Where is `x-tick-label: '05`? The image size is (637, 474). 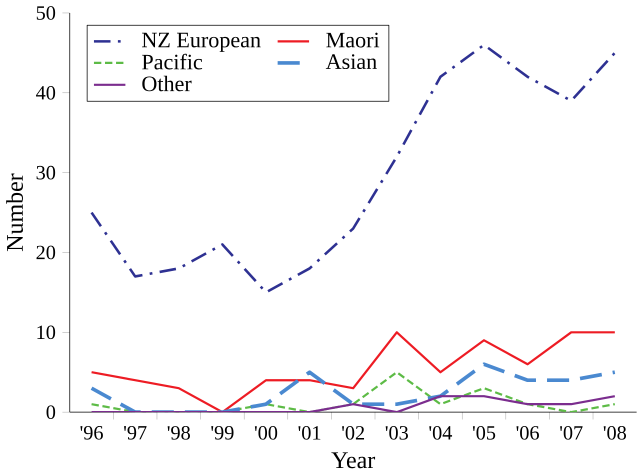 x-tick-label: '05 is located at coordinates (484, 433).